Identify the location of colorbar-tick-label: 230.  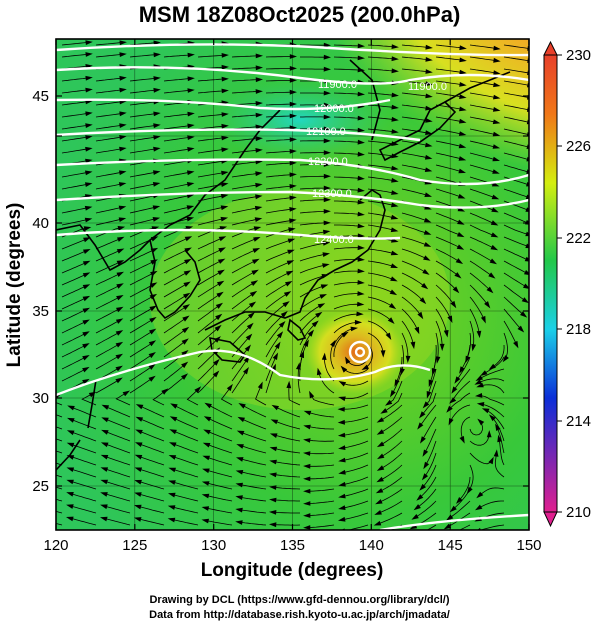
(578, 55).